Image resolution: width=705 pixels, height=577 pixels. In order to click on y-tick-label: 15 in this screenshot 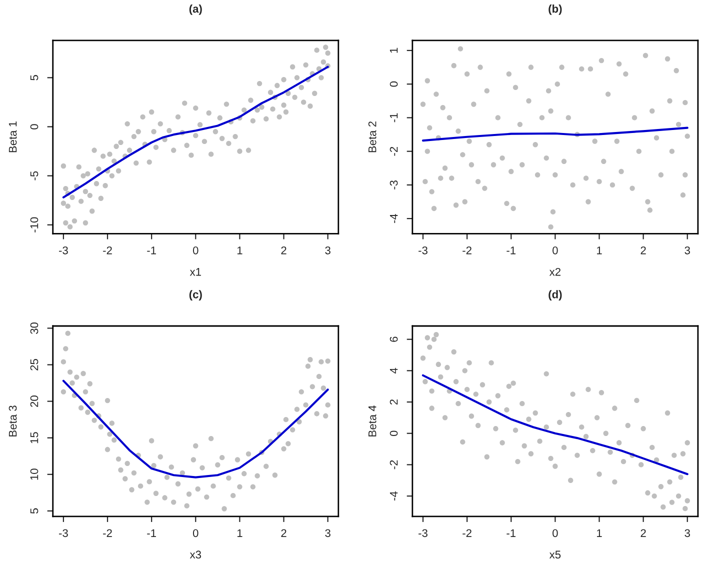, I will do `click(34, 438)`.